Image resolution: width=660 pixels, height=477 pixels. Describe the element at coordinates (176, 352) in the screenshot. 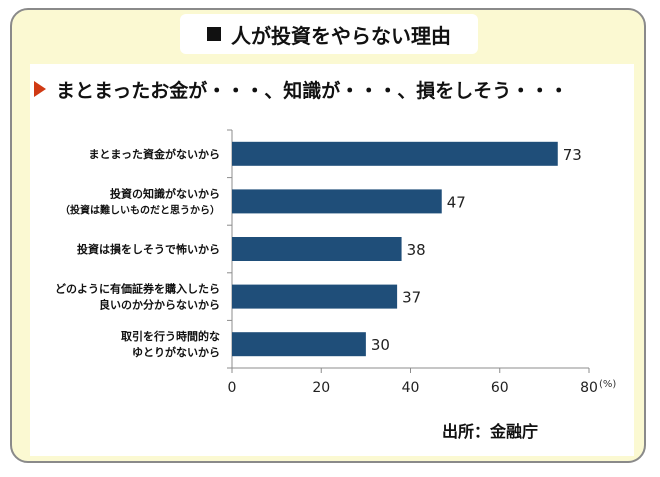

I see `category-label: ゆとりがないから` at that location.